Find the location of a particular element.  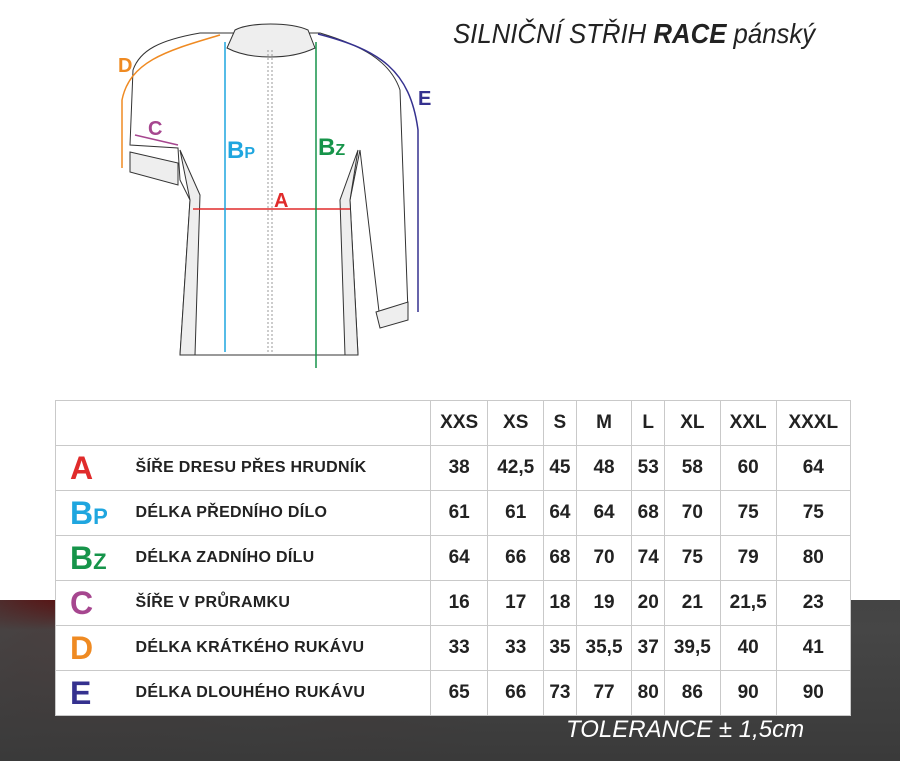

measure-value: 45 is located at coordinates (560, 468).